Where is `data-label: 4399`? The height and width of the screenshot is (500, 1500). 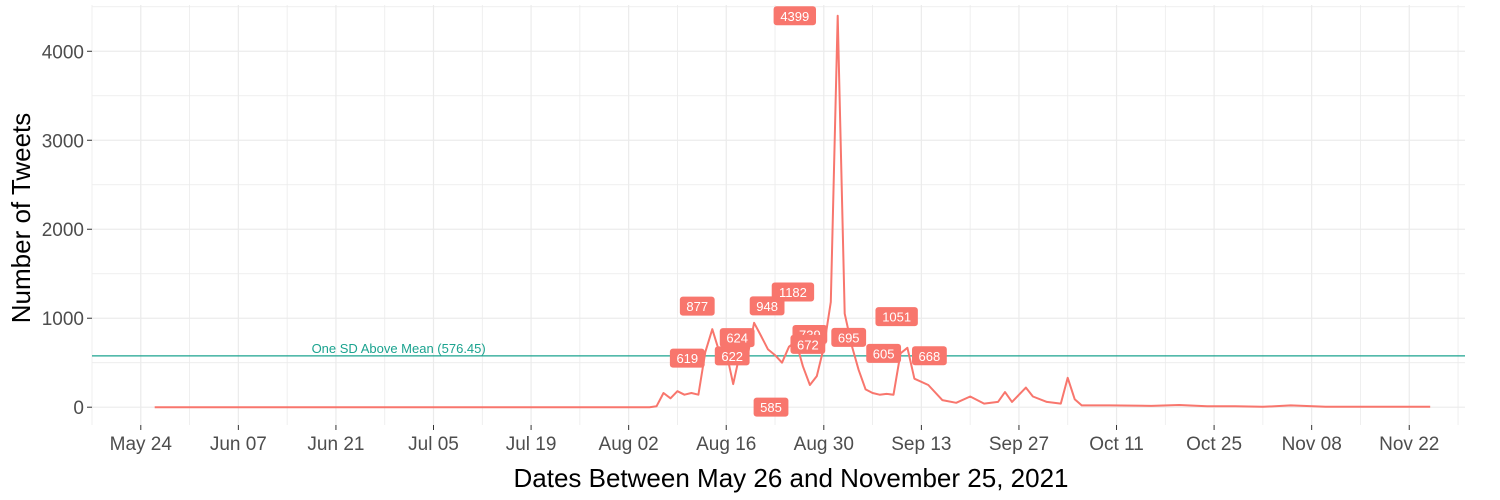
data-label: 4399 is located at coordinates (795, 16).